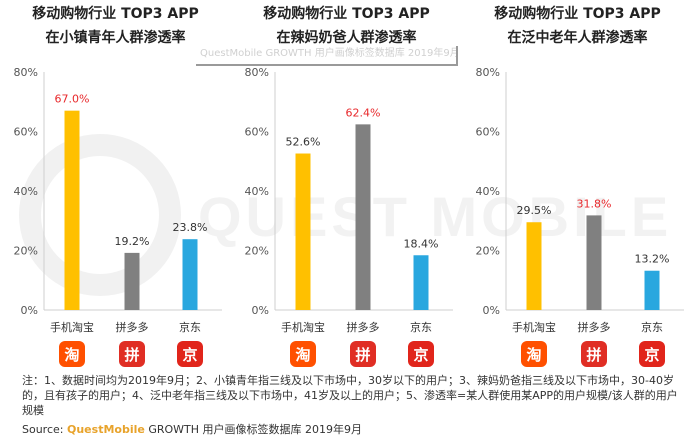  What do you see at coordinates (327, 56) in the screenshot?
I see `overlapping-tooltip: QuestMobile GROWTH 用户画像标签数据库 2019年9月` at bounding box center [327, 56].